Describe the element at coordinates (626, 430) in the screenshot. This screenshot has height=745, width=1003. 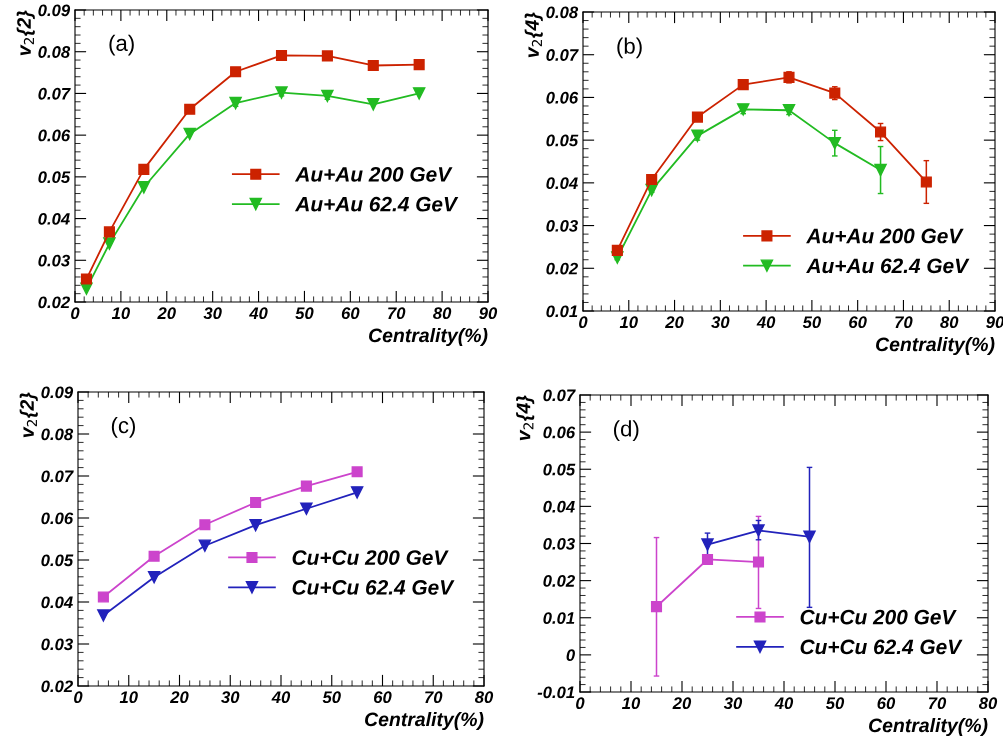
I see `annotation: (d)` at that location.